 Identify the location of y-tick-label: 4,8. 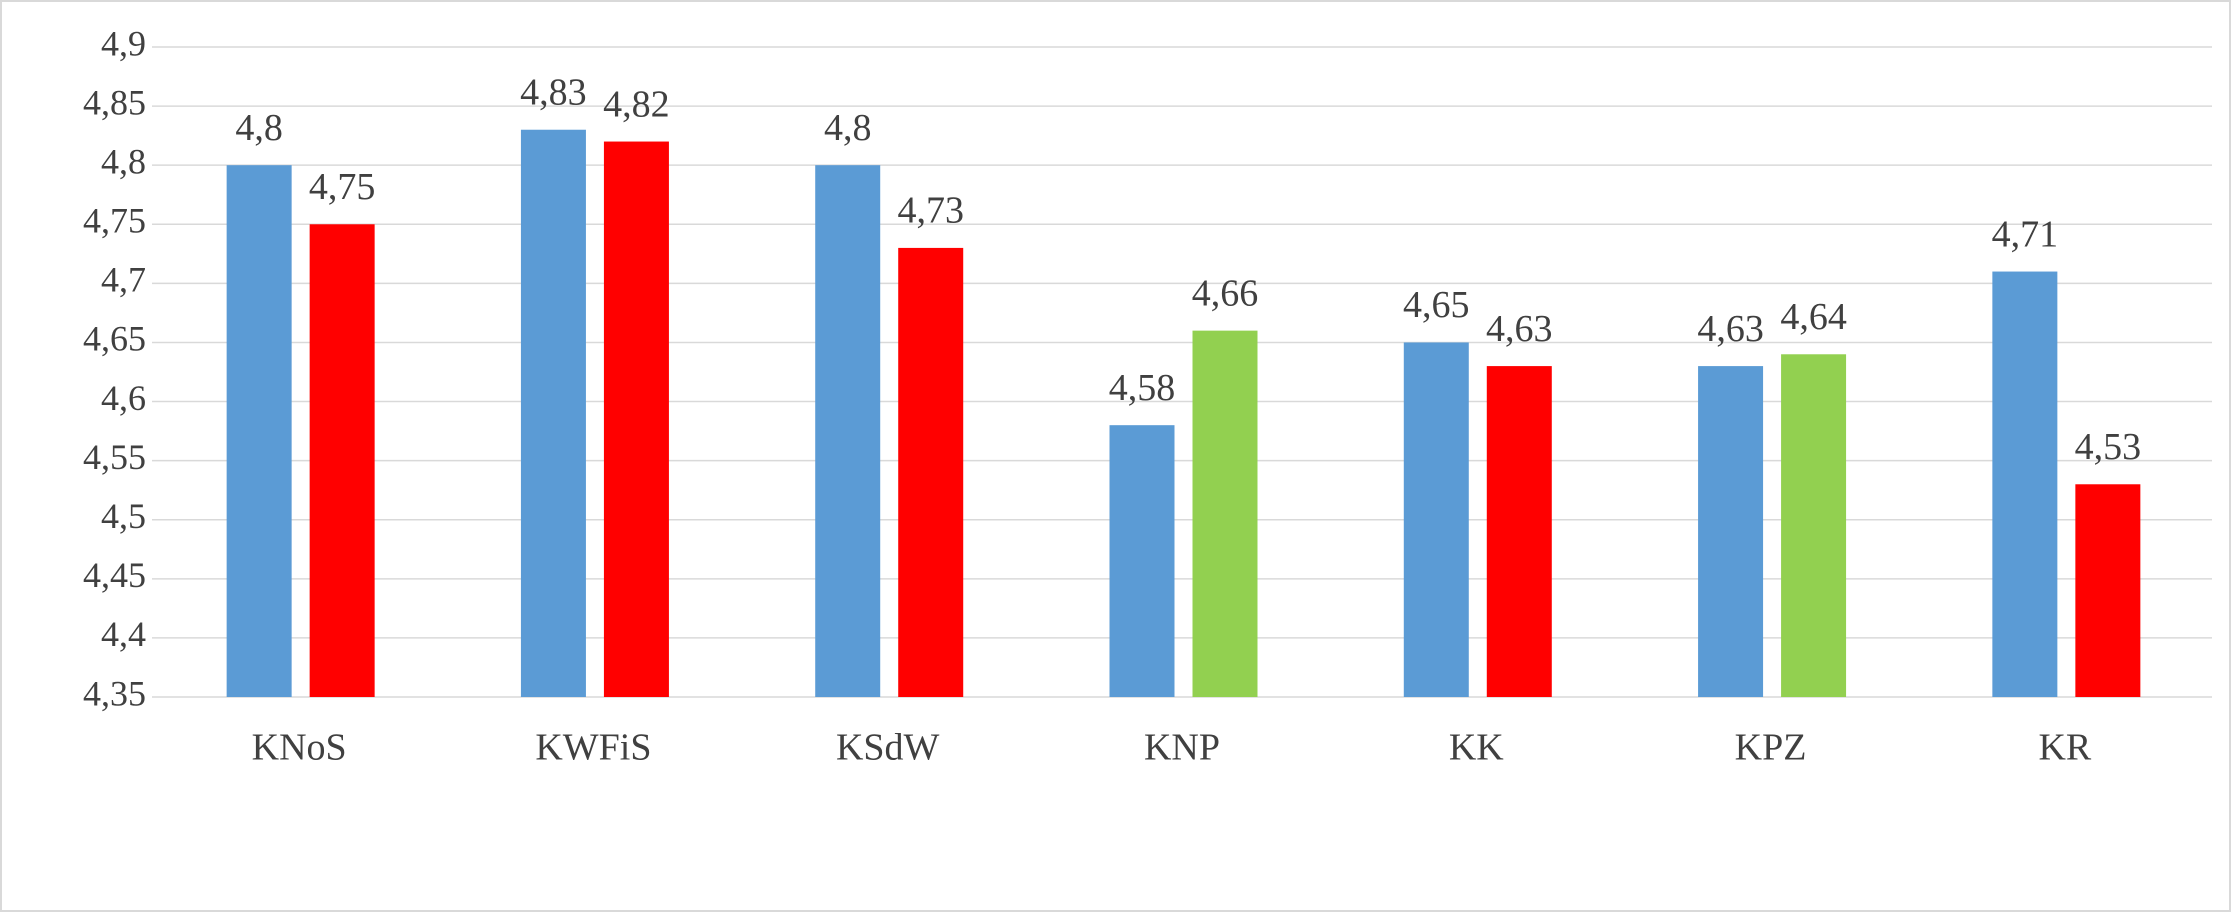
(123, 161).